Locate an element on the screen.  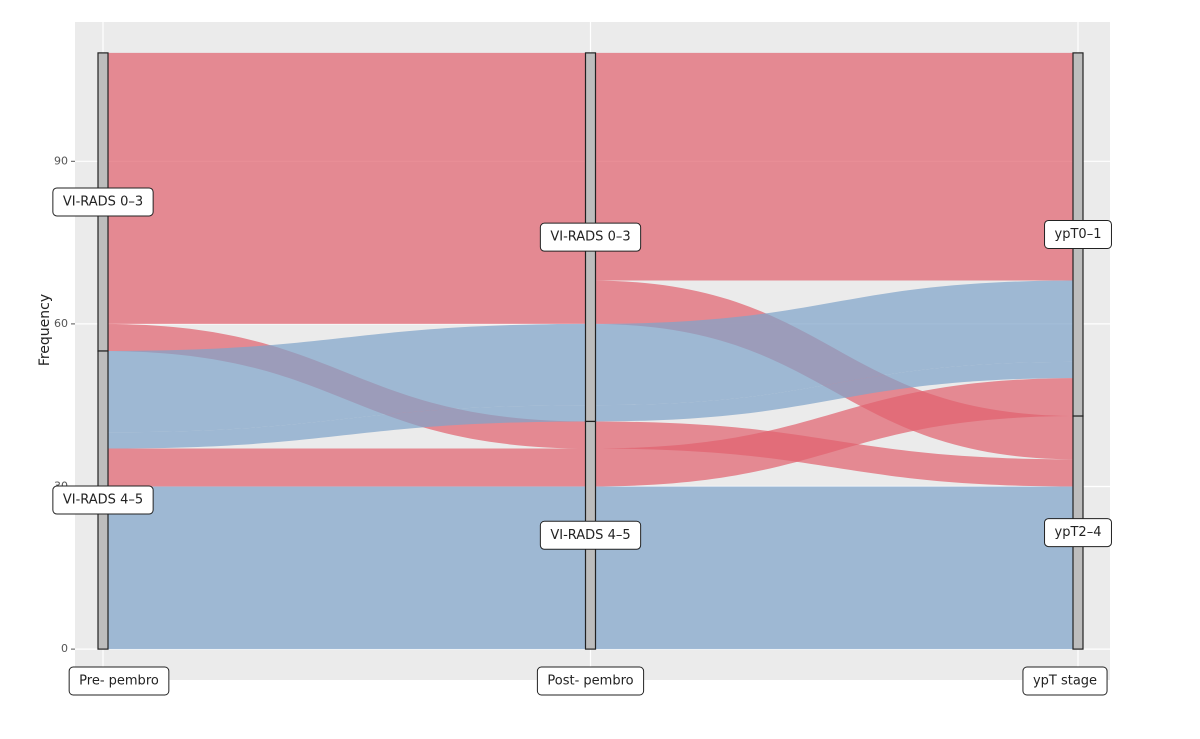
axis-label: ypT stage is located at coordinates (1065, 681).